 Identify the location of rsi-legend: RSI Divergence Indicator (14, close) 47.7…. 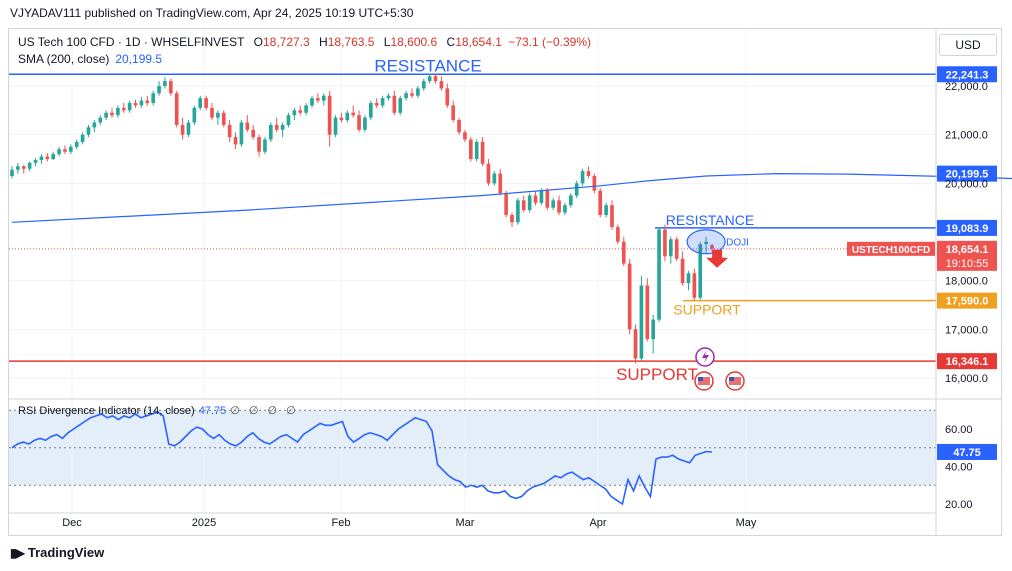
(158, 410).